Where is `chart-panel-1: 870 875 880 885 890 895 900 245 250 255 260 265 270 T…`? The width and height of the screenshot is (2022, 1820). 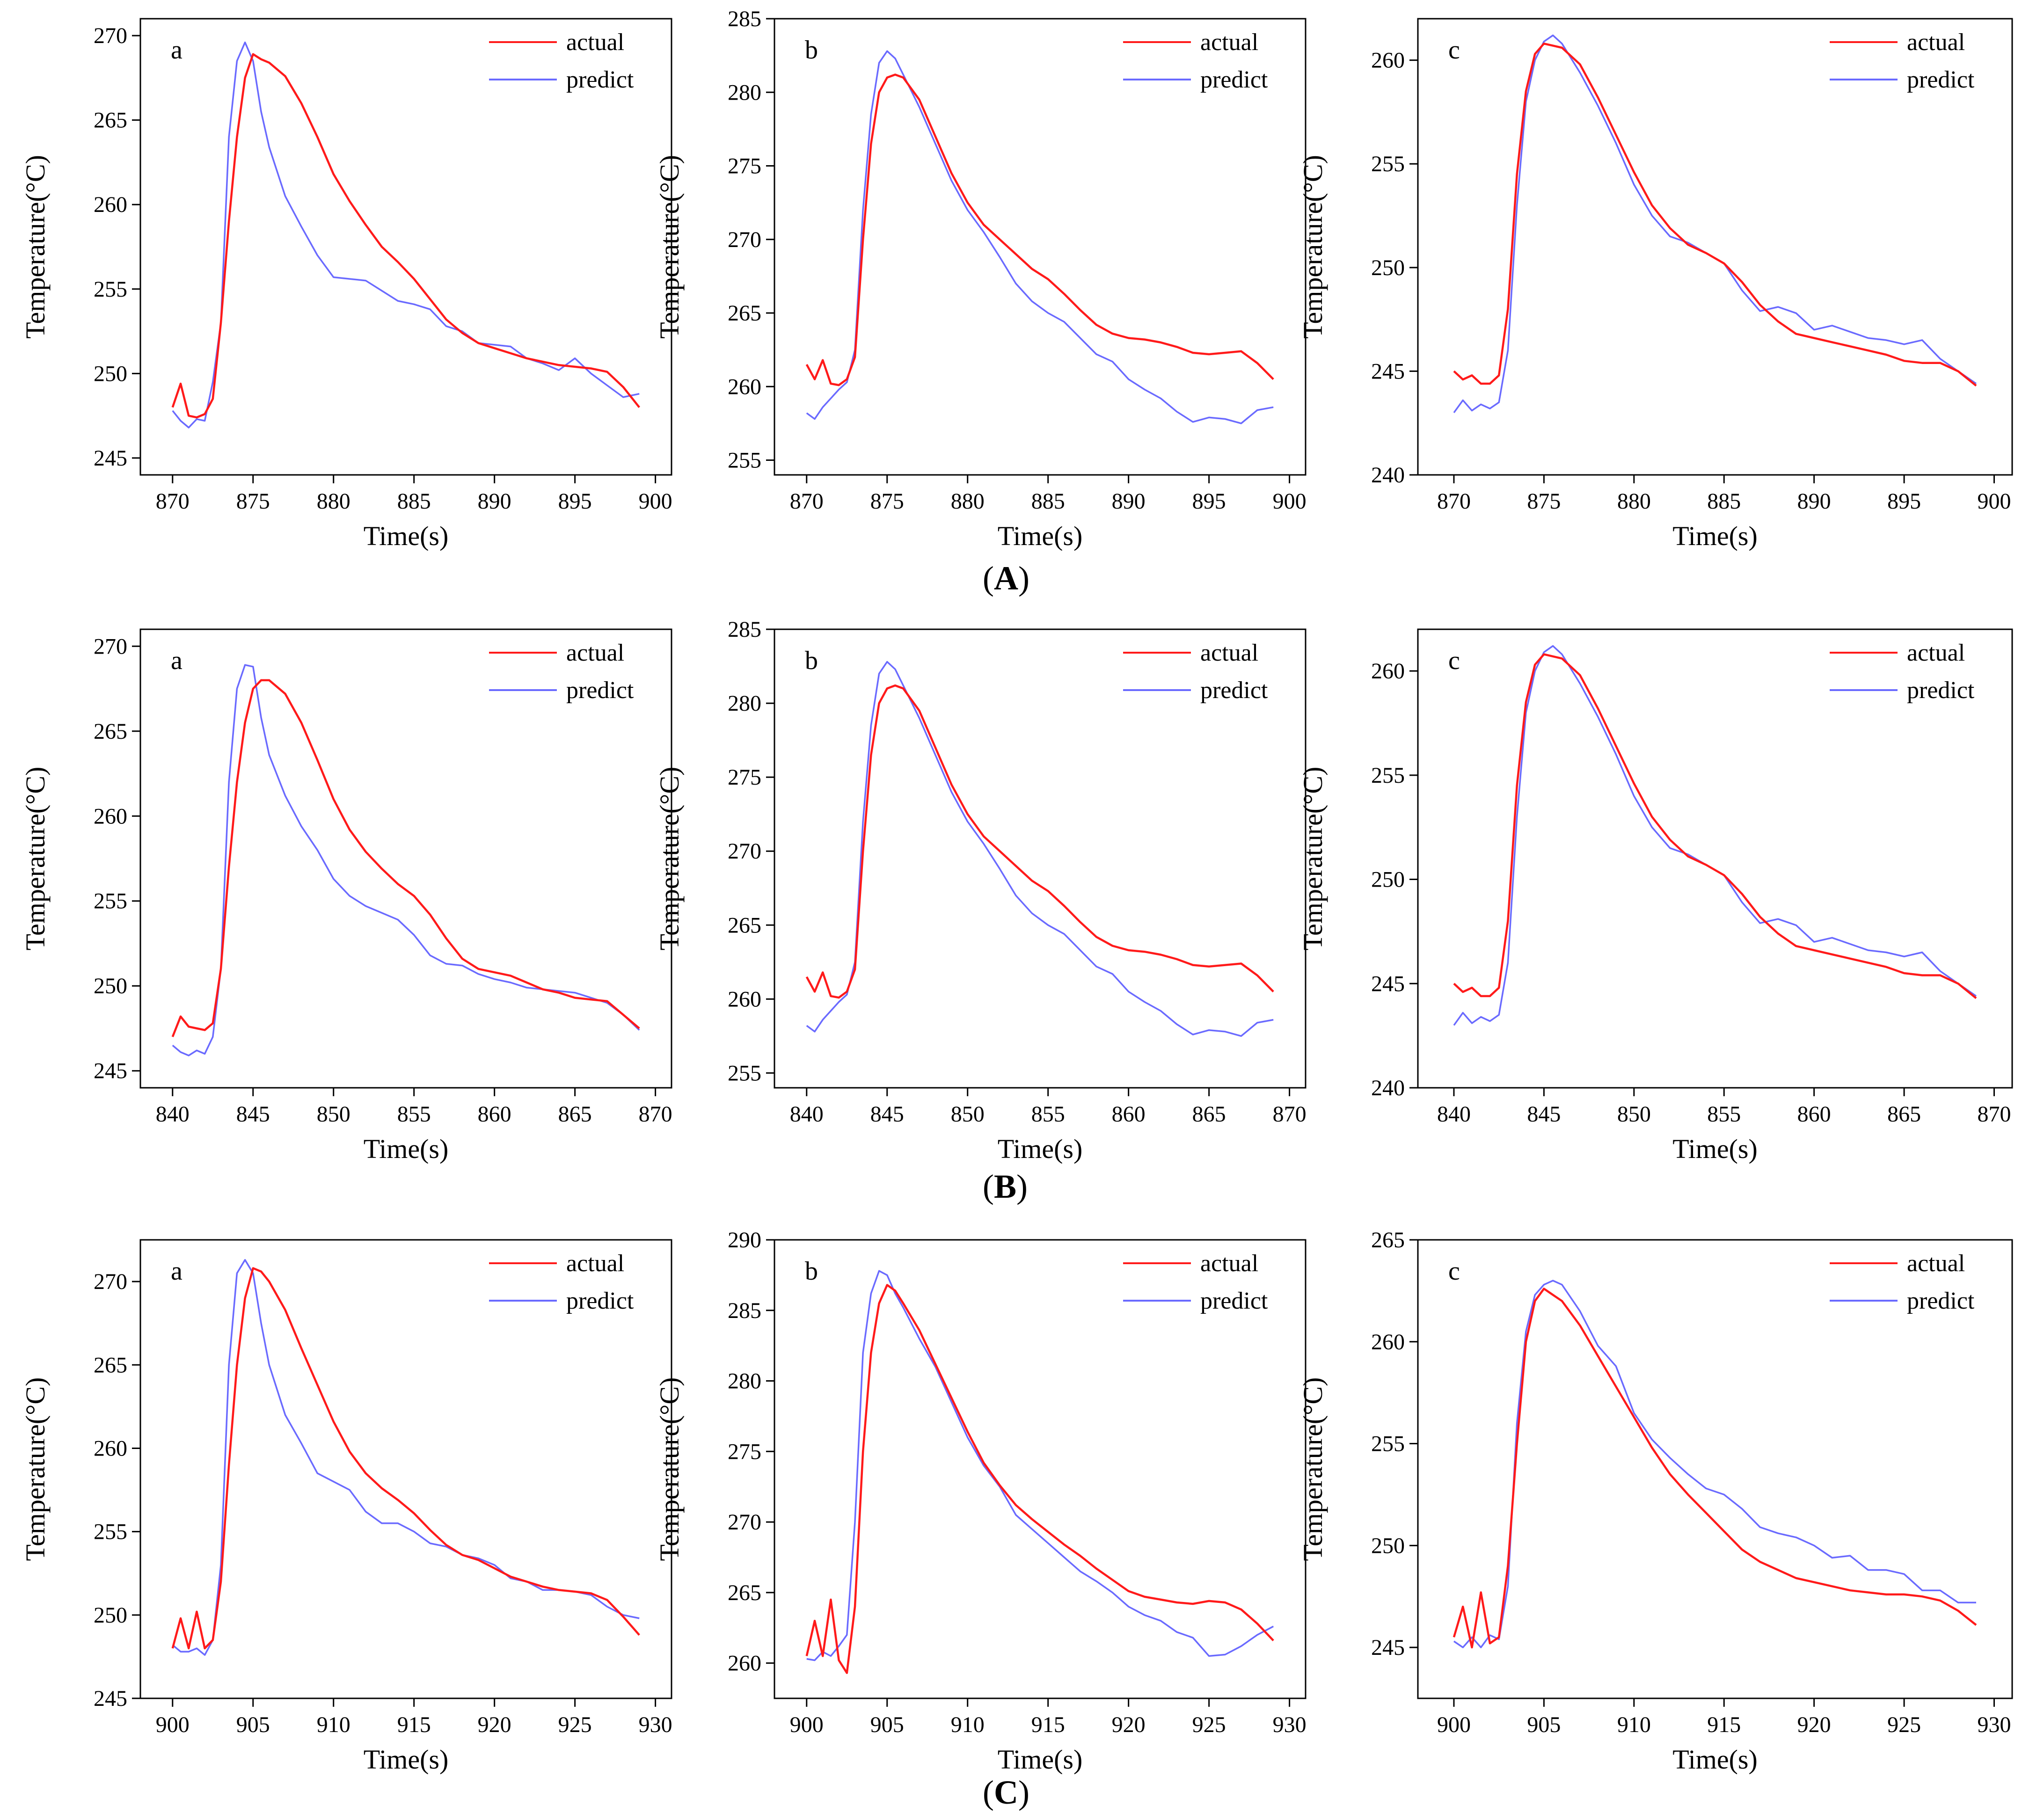
chart-panel-1: 870 875 880 885 890 895 900 245 250 255 260 265 270 T… is located at coordinates (346, 284).